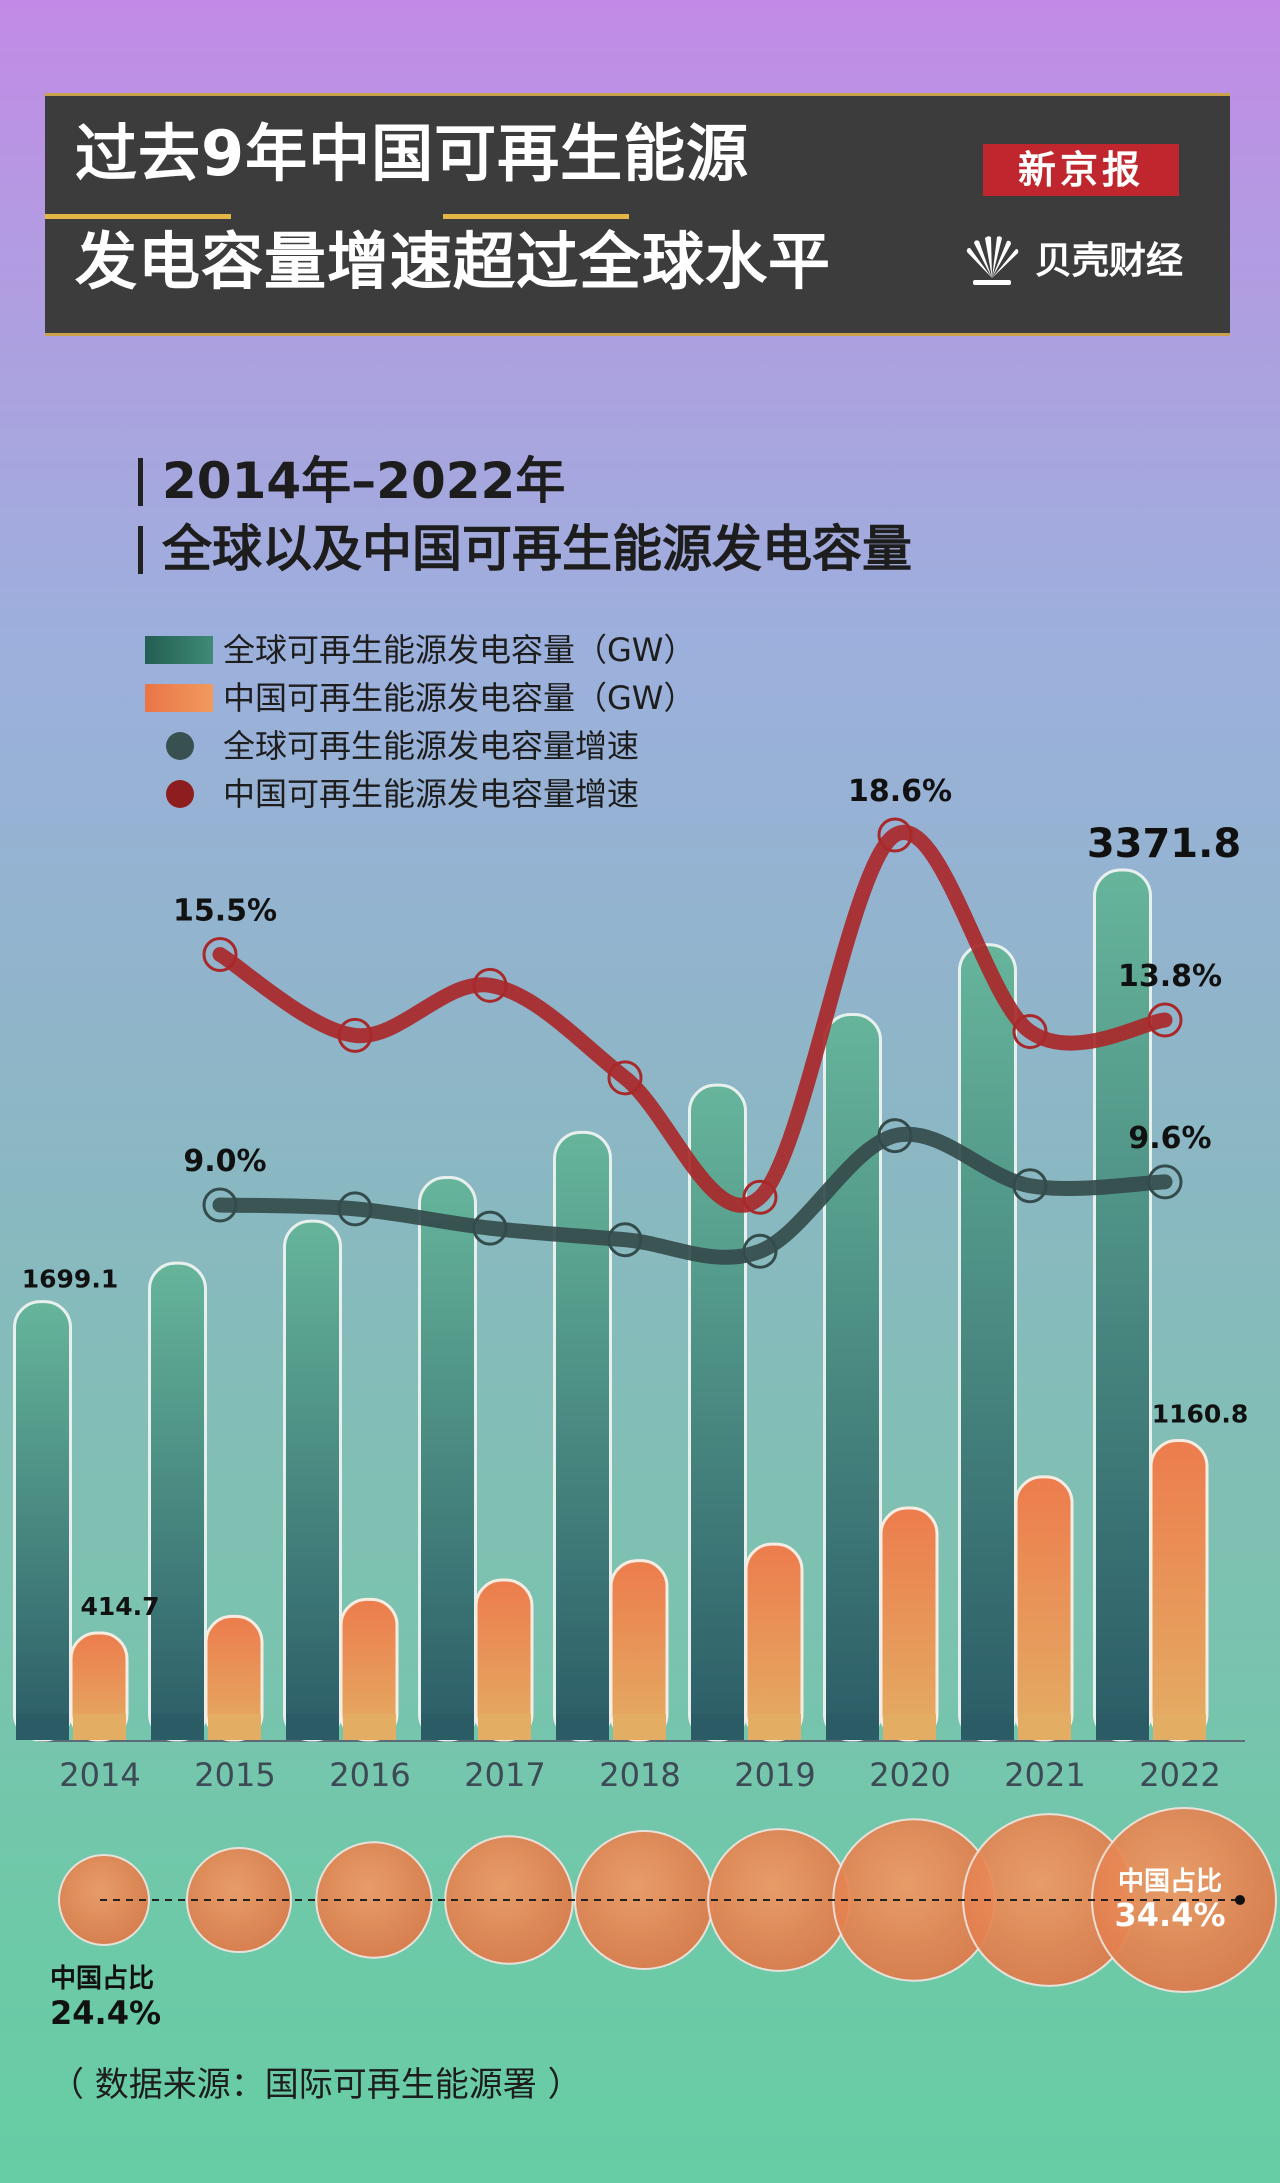 This screenshot has height=2183, width=1280. I want to click on x-tick-label: 2021, so click(1044, 1775).